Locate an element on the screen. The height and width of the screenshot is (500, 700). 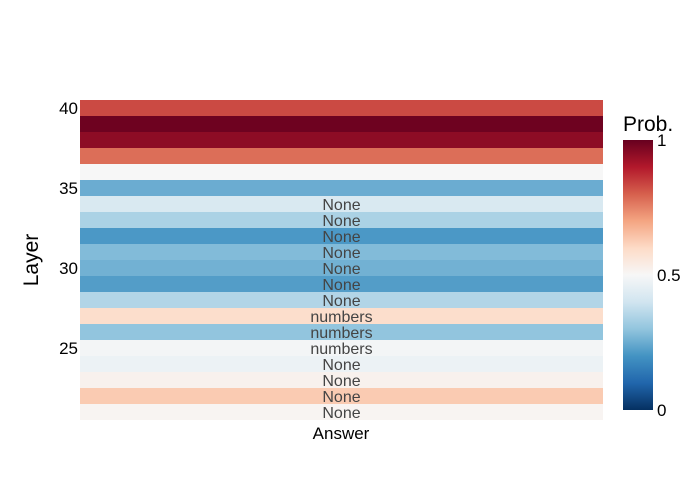
y-tick-25: 25 is located at coordinates (68, 348).